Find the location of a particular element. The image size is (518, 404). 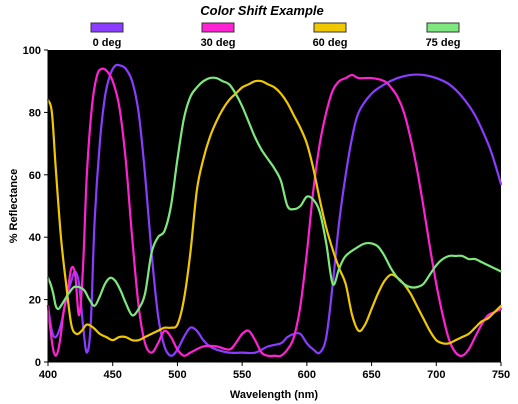

y-tick-label: 60 is located at coordinates (35, 176).